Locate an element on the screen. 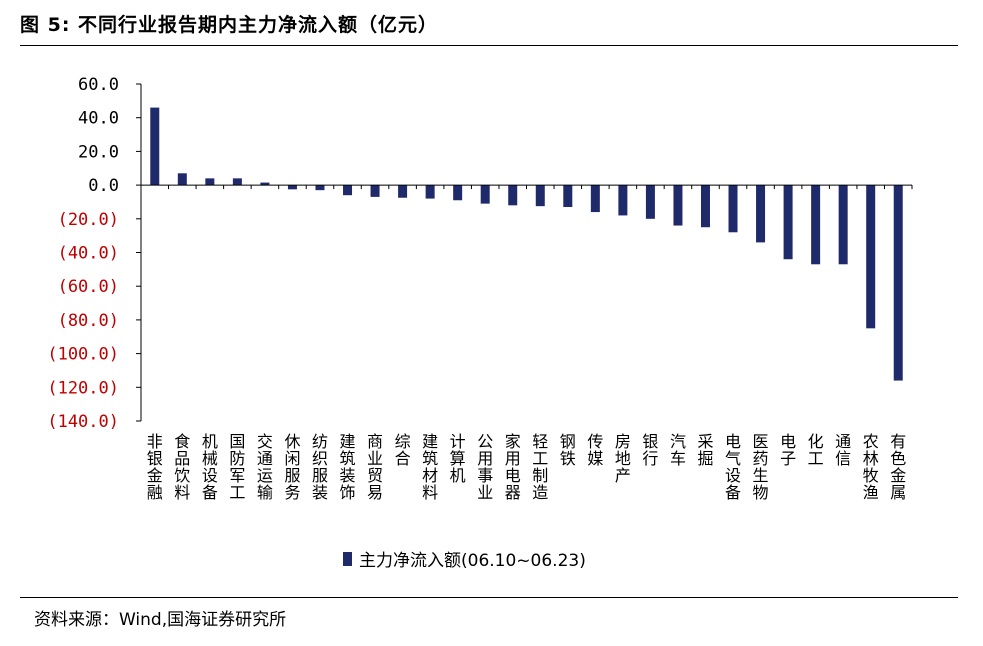 Image resolution: width=983 pixels, height=646 pixels. category-label: 农林牧渔 is located at coordinates (871, 467).